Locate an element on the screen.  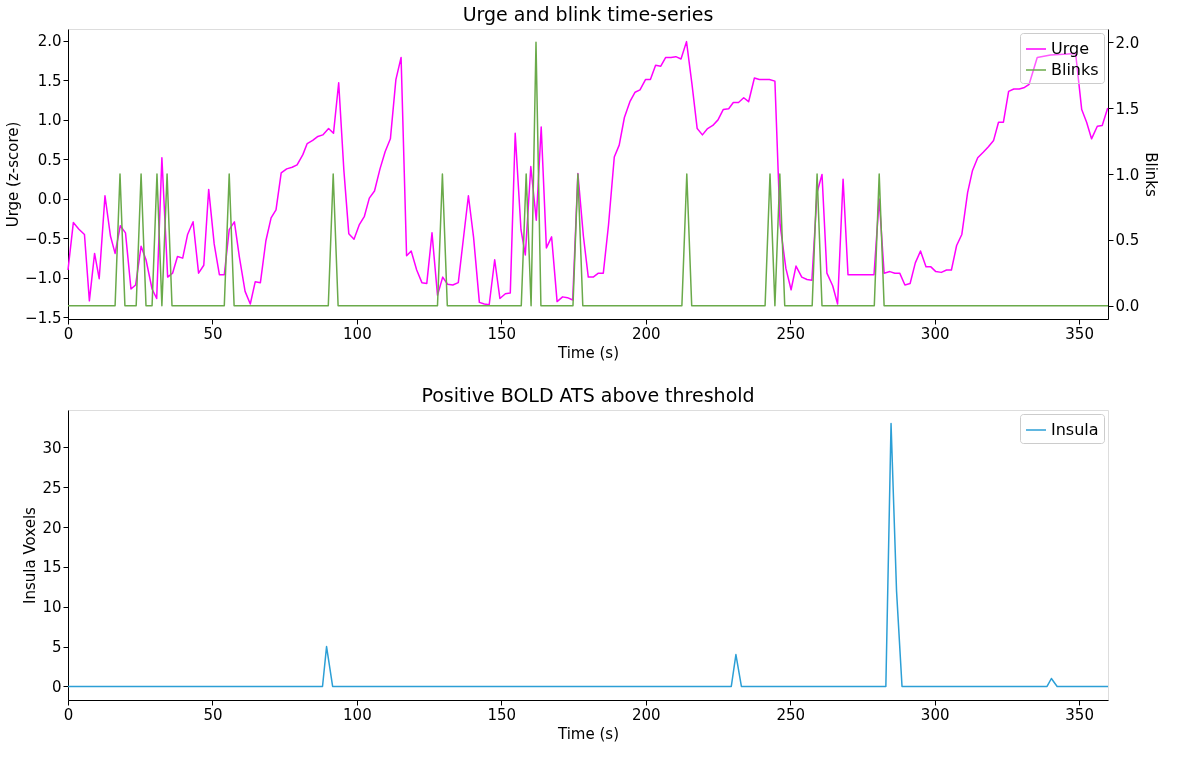
y-tick-label: 0.5 is located at coordinates (49, 159).